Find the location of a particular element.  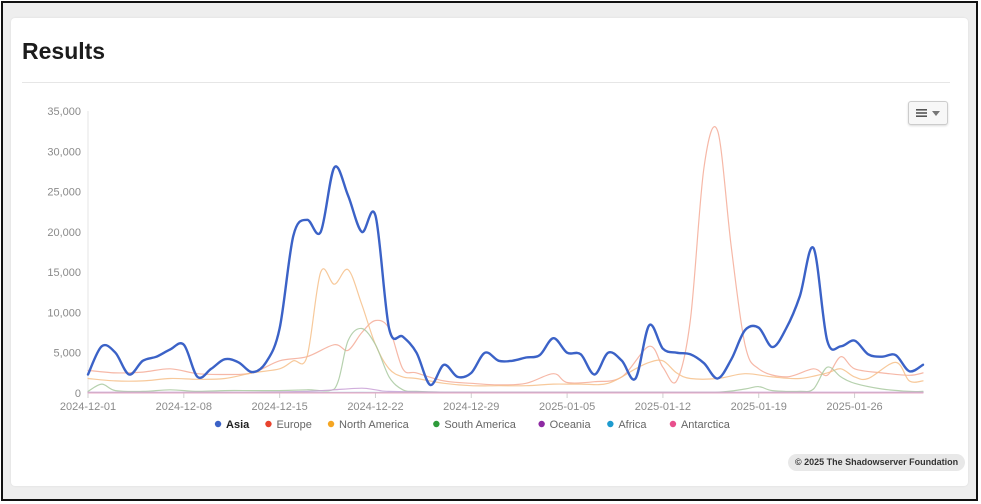

title-divider is located at coordinates (486, 82).